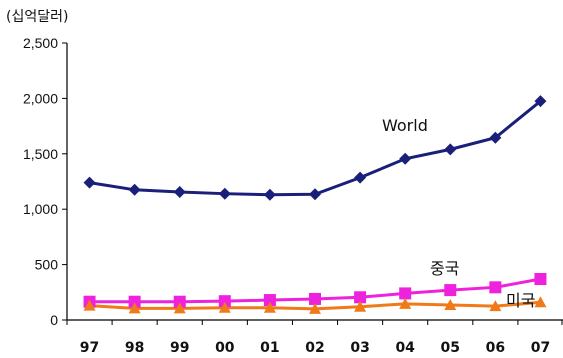 The height and width of the screenshot is (358, 563). What do you see at coordinates (314, 348) in the screenshot?
I see `x-tick-label: 02` at bounding box center [314, 348].